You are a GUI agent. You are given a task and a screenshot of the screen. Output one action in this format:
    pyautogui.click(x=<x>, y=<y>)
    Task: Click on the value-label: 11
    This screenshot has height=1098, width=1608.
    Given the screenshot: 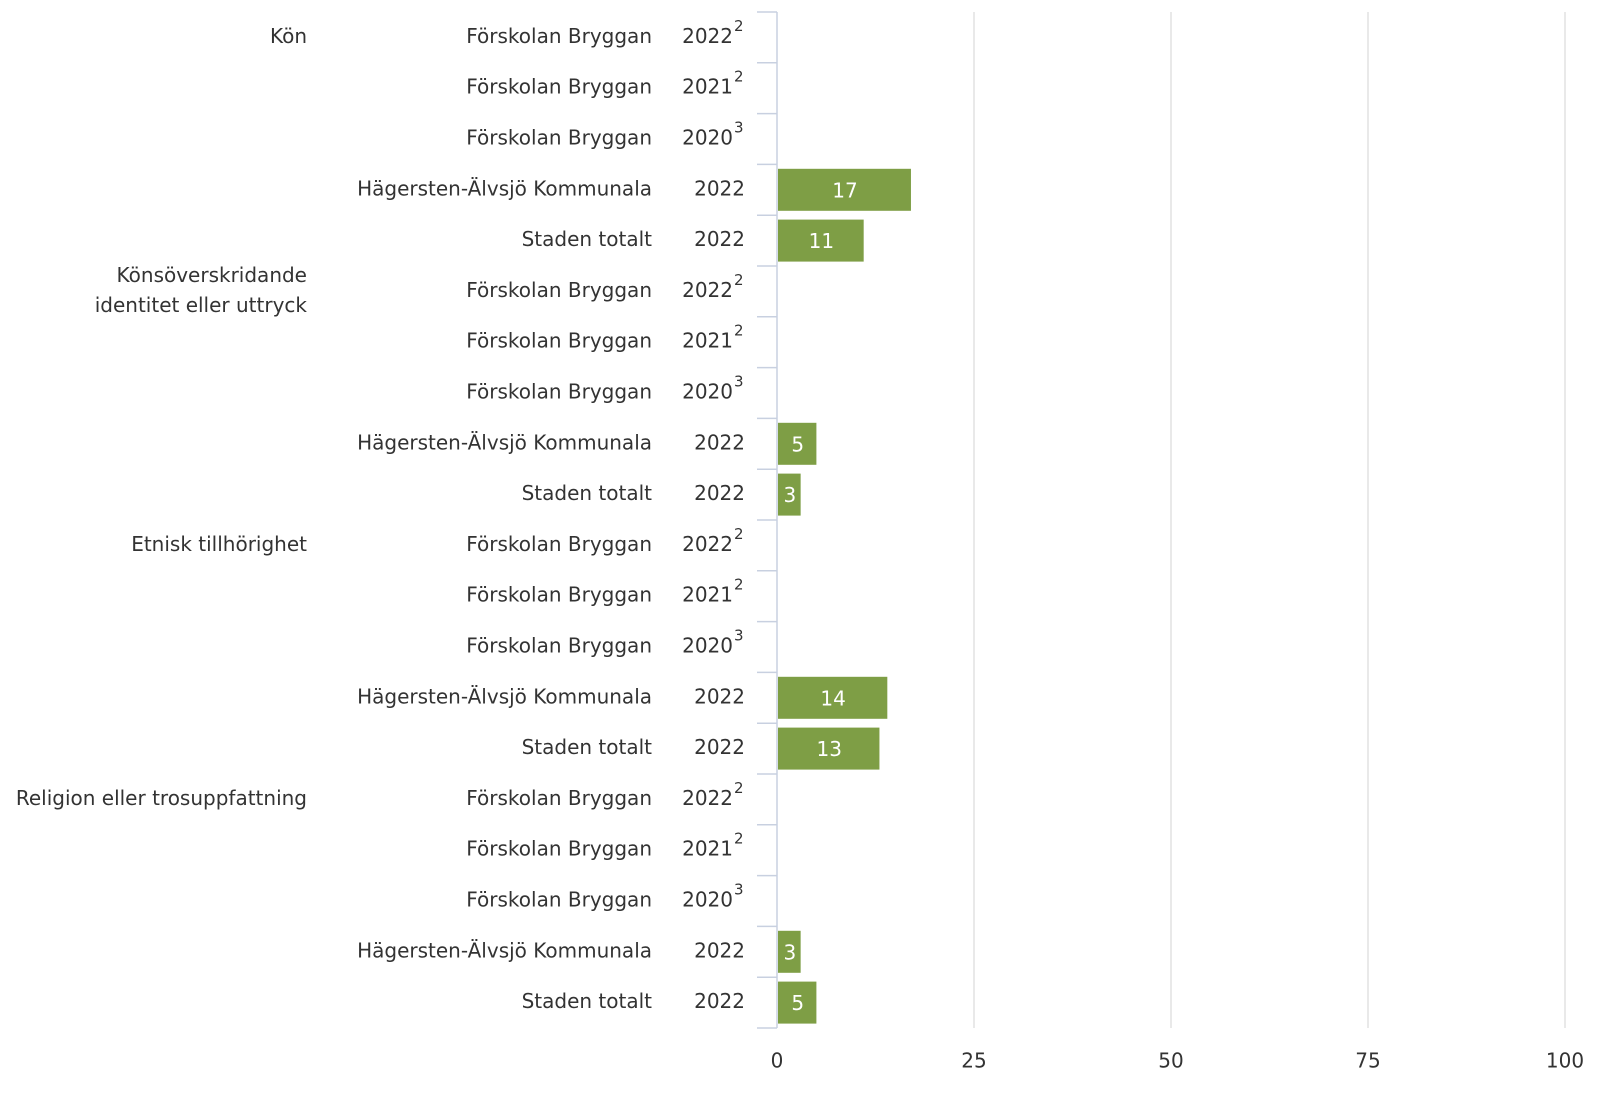 What is the action you would take?
    pyautogui.click(x=821, y=241)
    